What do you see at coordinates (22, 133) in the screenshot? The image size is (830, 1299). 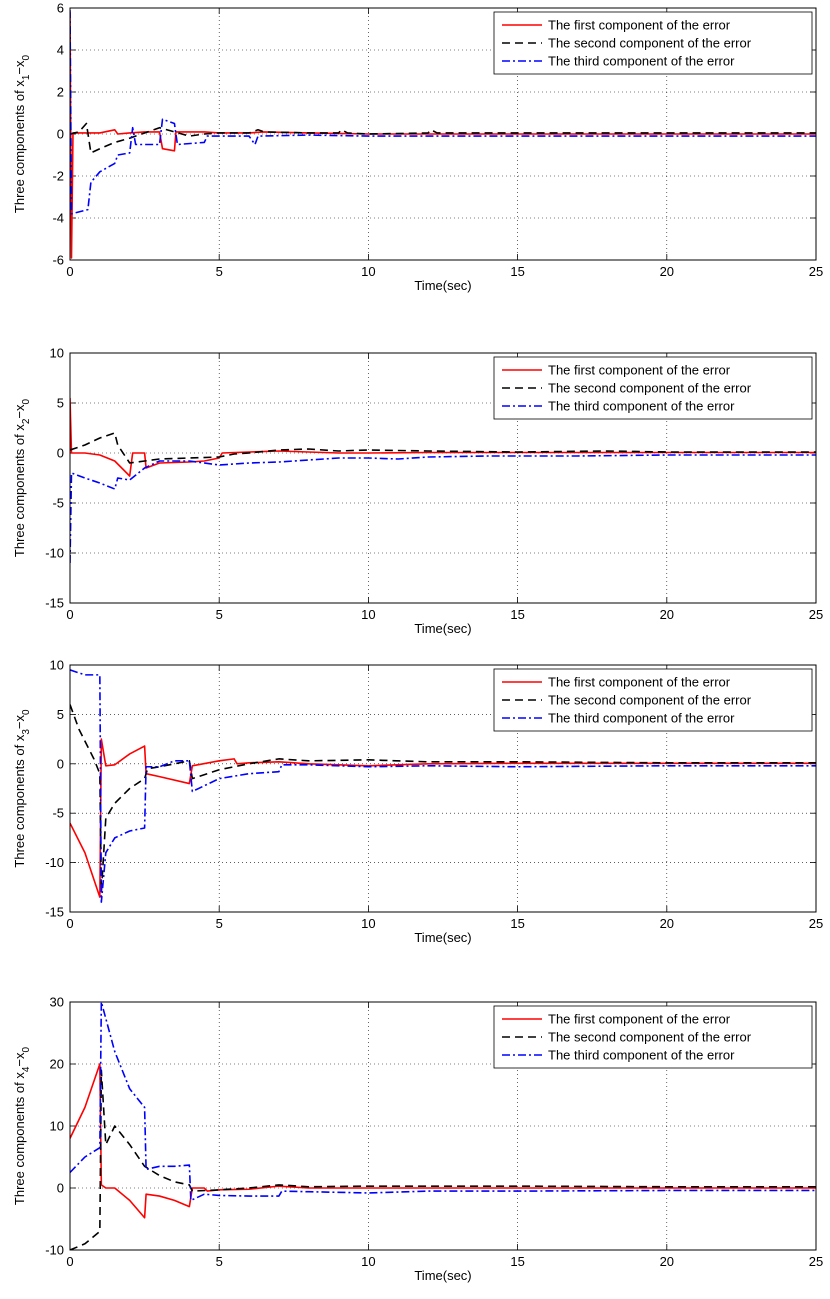 I see `y-axis-label: Three components of x1−x0` at bounding box center [22, 133].